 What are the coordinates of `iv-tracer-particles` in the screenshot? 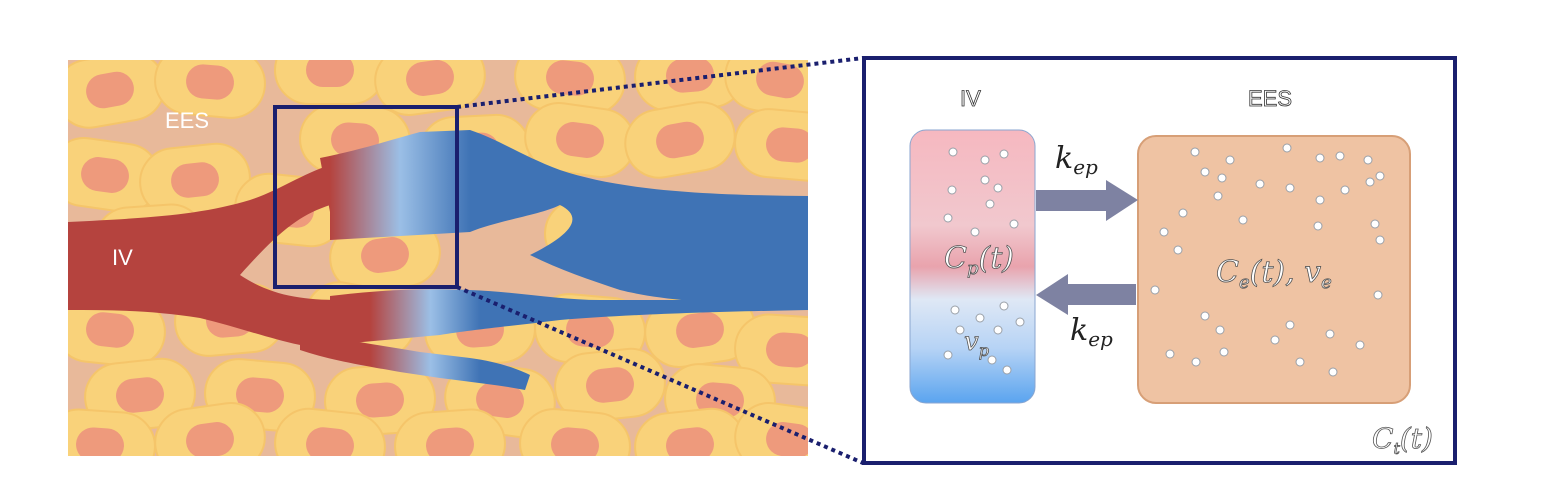 It's located at (984, 261).